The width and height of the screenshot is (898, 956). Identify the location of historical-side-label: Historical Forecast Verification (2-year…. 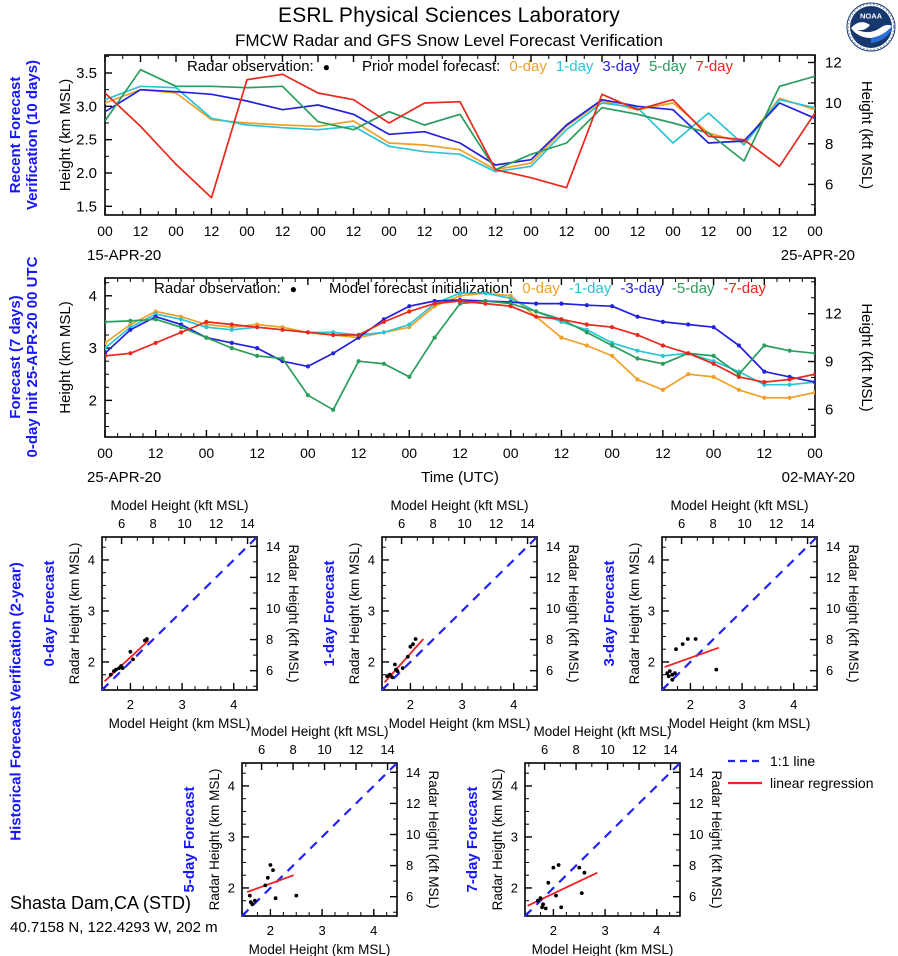
(16, 701).